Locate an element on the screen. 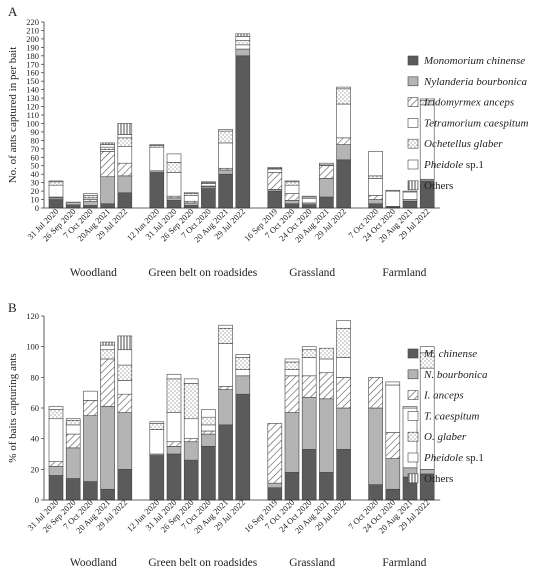 The image size is (550, 578). group-label: Farmland is located at coordinates (404, 563).